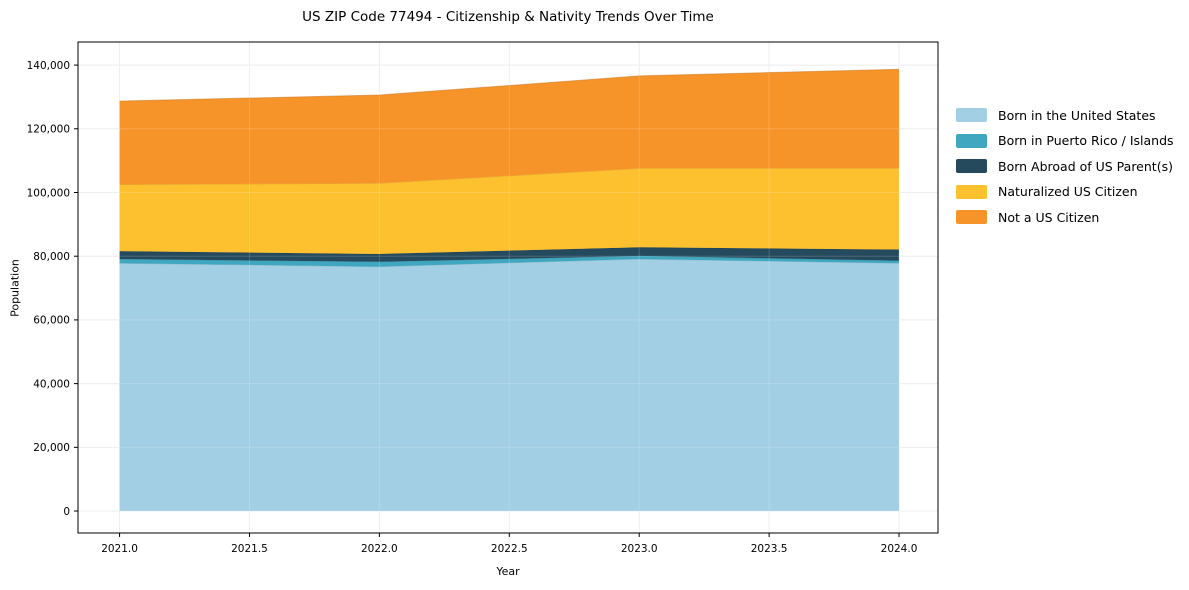 This screenshot has height=590, width=1189. What do you see at coordinates (509, 211) in the screenshot?
I see `area-naturalized-us-citizen` at bounding box center [509, 211].